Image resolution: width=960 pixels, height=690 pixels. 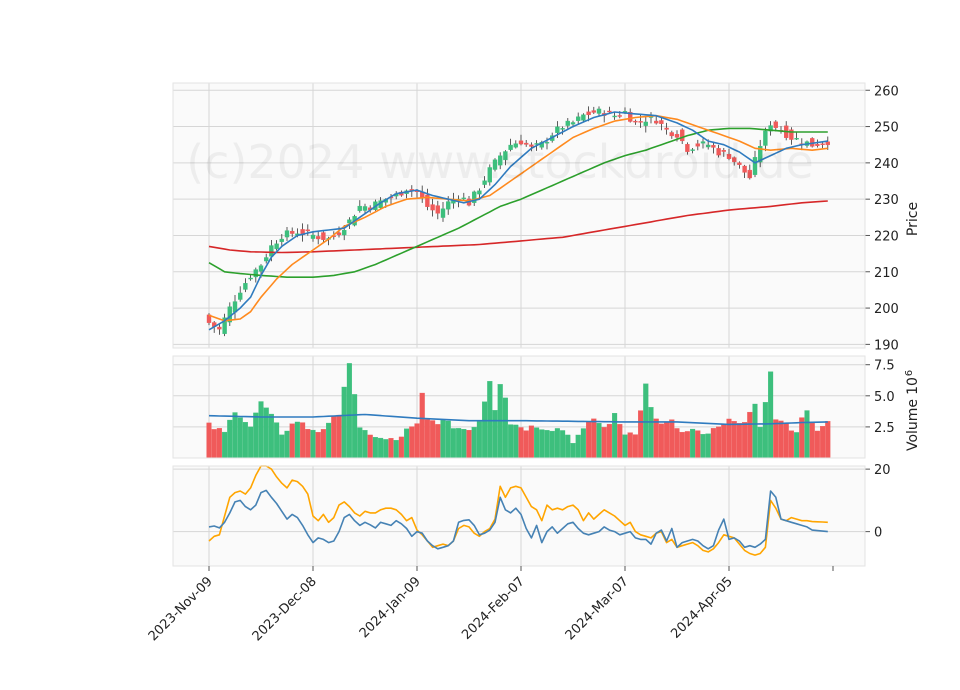 What do you see at coordinates (913, 386) in the screenshot?
I see `volume-axis-unit: 10` at bounding box center [913, 386].